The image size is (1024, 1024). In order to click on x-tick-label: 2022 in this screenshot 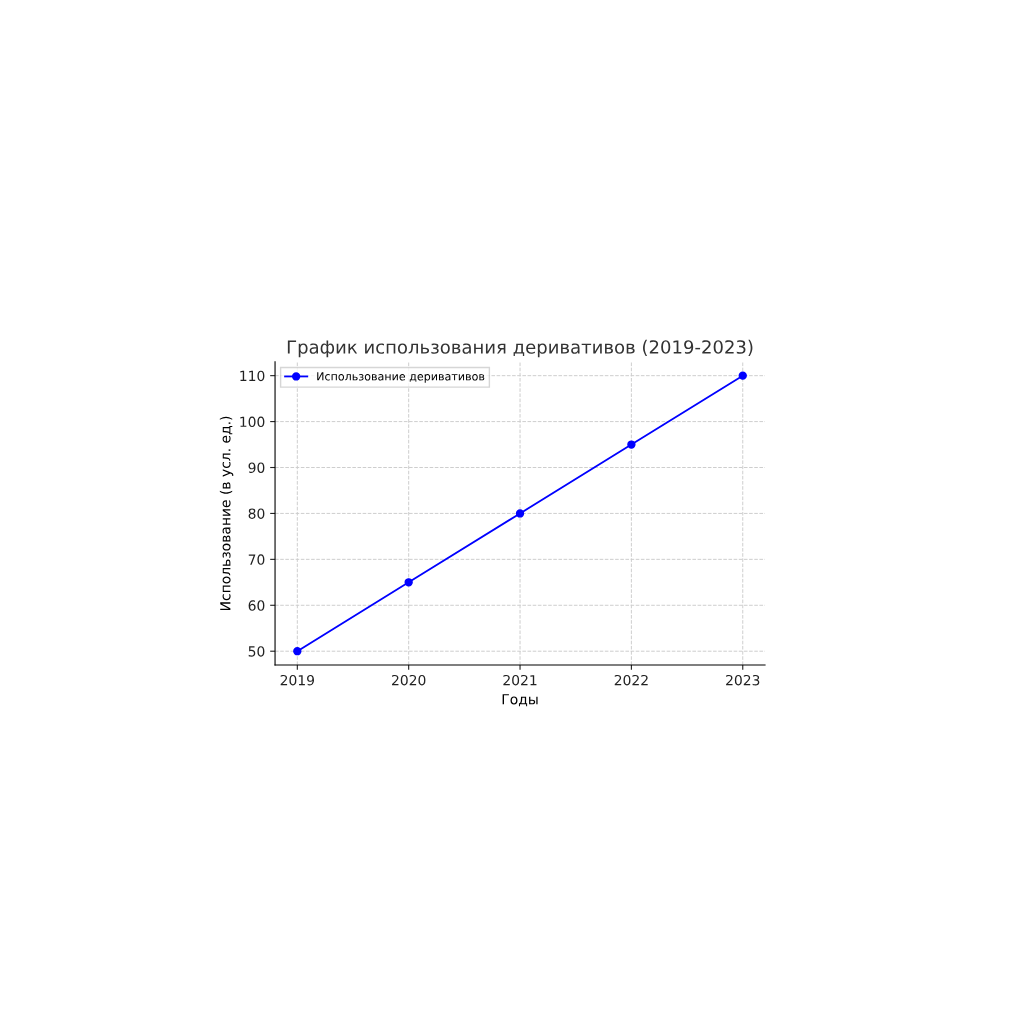, I will do `click(631, 680)`.